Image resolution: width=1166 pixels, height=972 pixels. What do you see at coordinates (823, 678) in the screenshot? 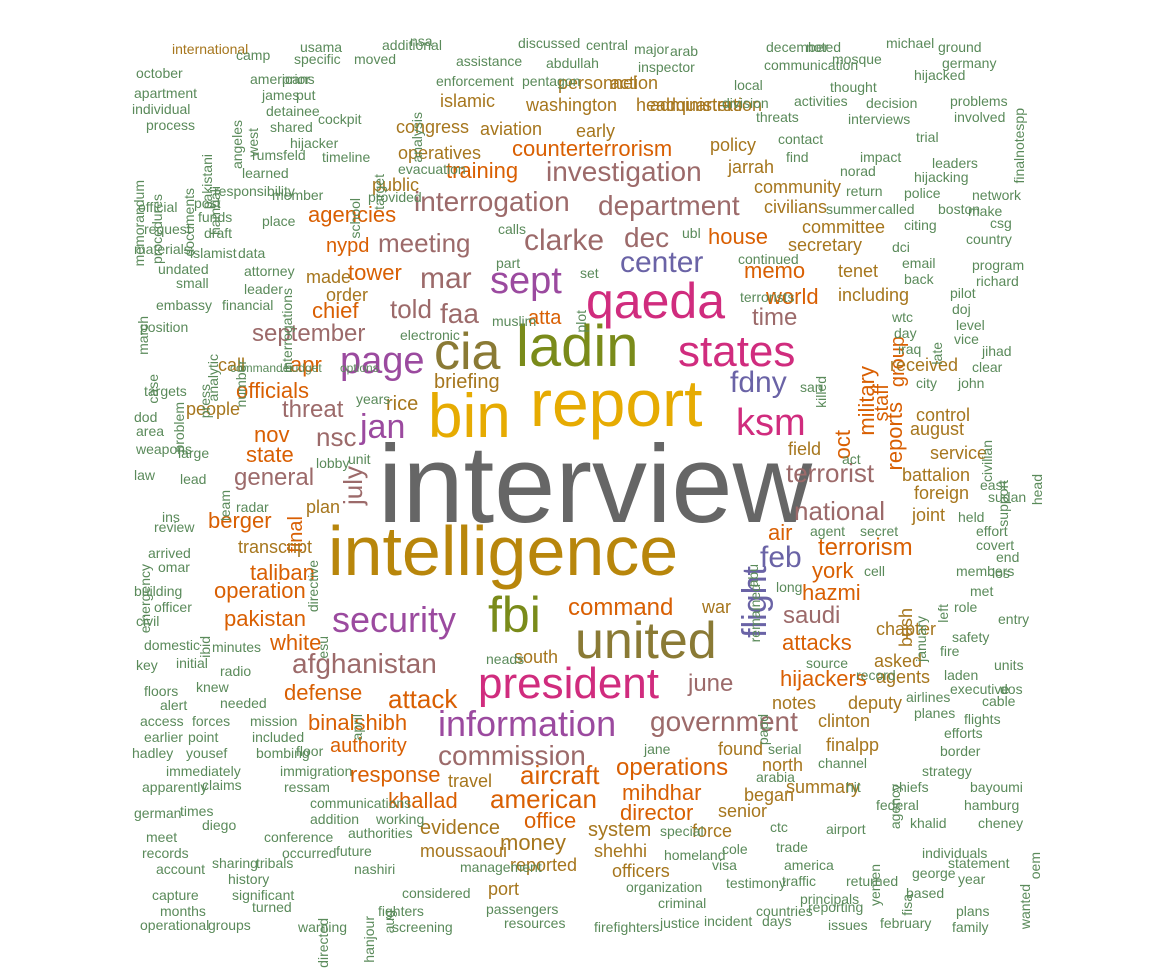
I see `cloud-word: hijackers` at bounding box center [823, 678].